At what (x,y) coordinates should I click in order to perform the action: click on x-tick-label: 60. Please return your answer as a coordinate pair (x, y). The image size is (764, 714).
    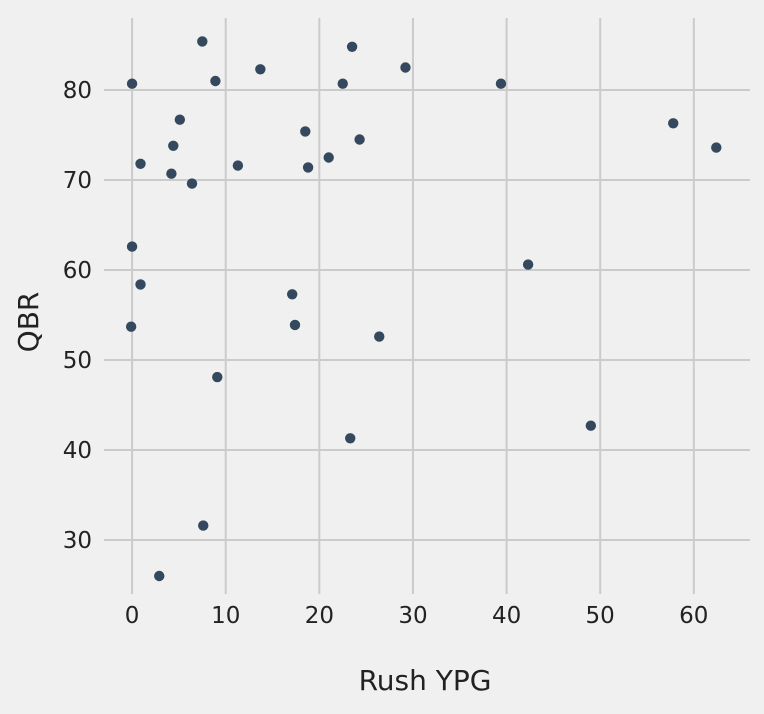
    Looking at the image, I should click on (693, 616).